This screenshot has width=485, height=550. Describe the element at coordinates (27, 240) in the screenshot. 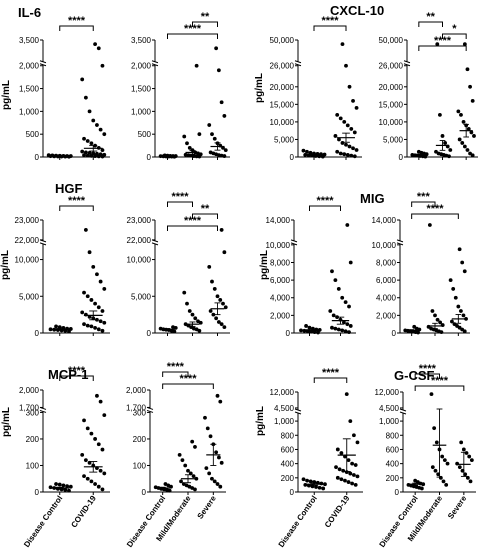

I see `y-tick-label: 22,000` at that location.